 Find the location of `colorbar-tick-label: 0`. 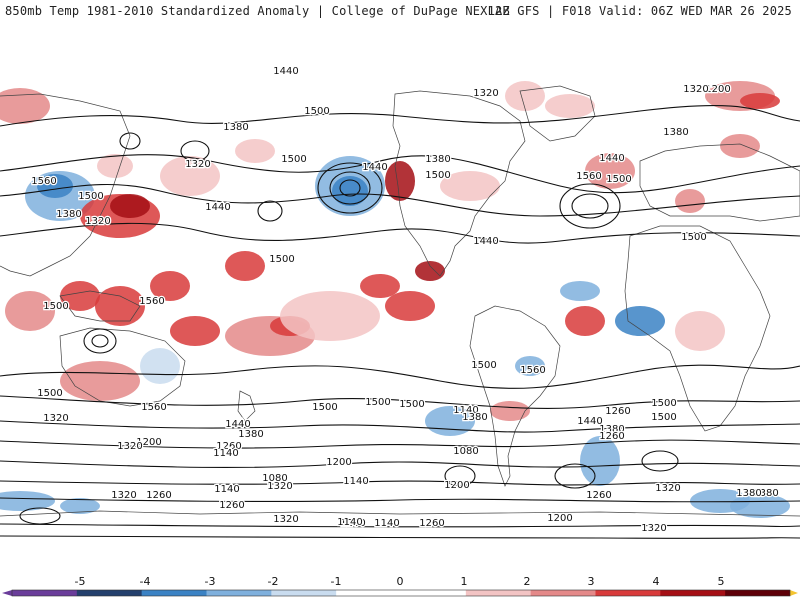

colorbar-tick-label: 0 is located at coordinates (400, 581).